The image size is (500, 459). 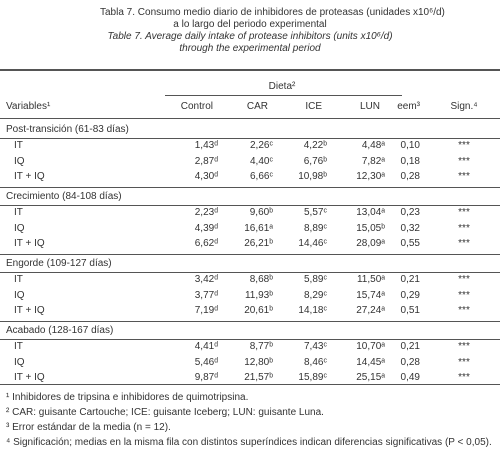 I want to click on cell: 8,29ᶜ, so click(x=315, y=295).